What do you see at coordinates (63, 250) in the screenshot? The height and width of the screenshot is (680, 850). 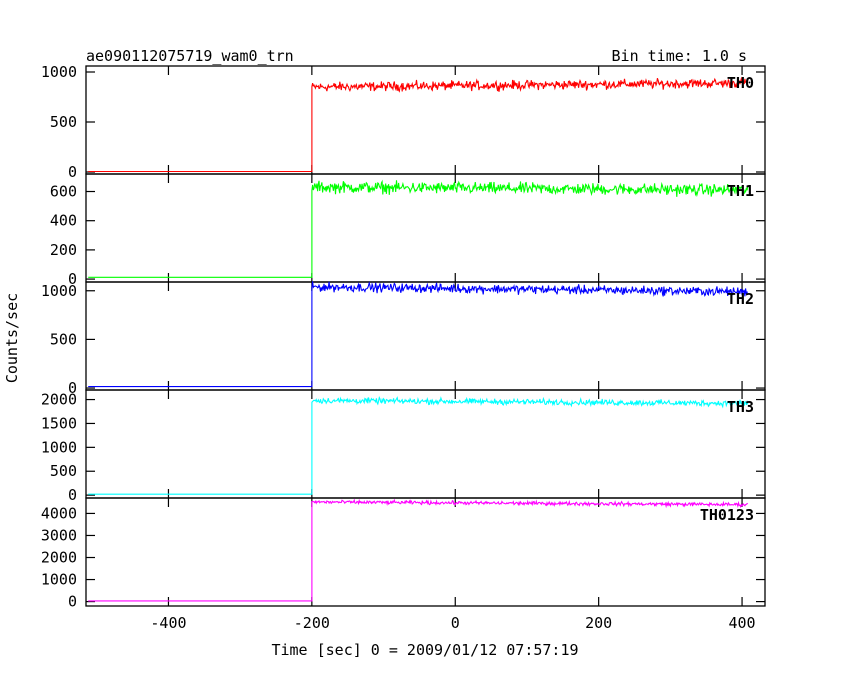 I see `y-tick-label: 200` at bounding box center [63, 250].